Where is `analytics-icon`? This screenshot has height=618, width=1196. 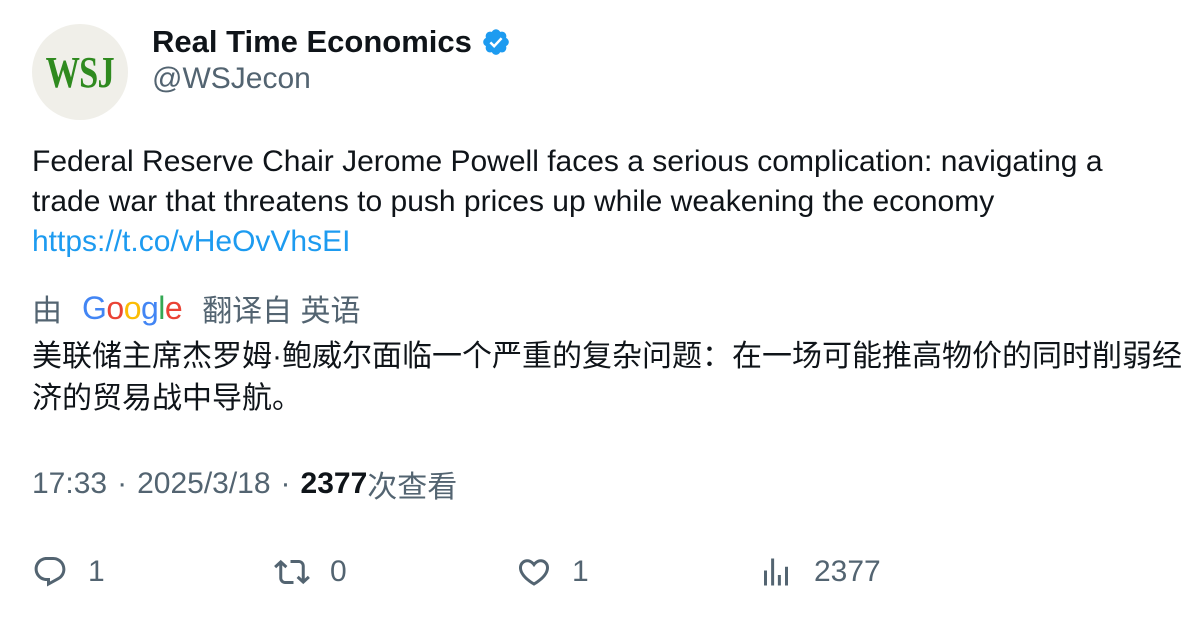
analytics-icon is located at coordinates (776, 572).